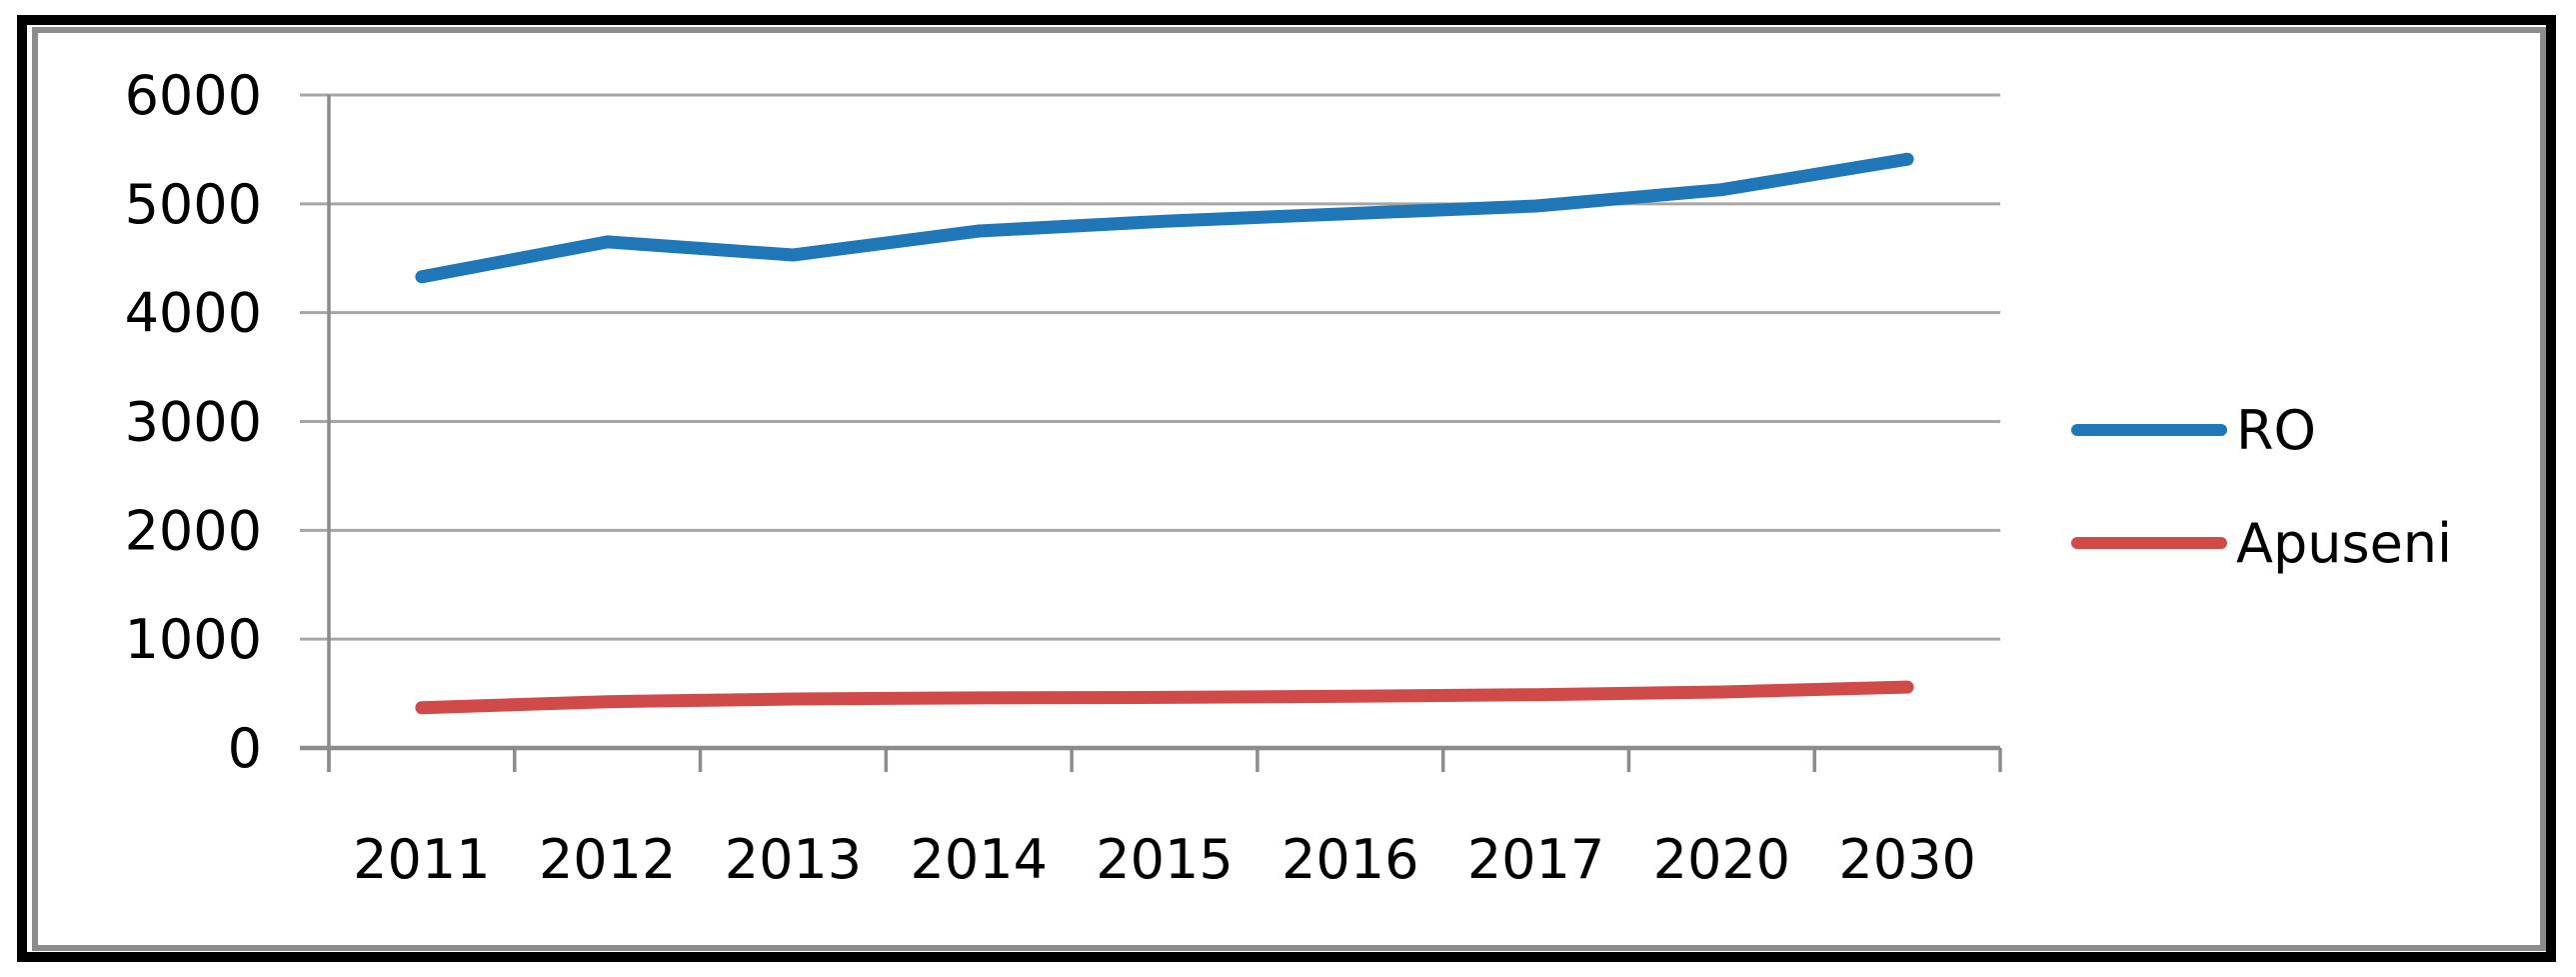 This screenshot has height=977, width=2576. Describe the element at coordinates (2344, 543) in the screenshot. I see `legend-label-apuseni: Apuseni` at that location.